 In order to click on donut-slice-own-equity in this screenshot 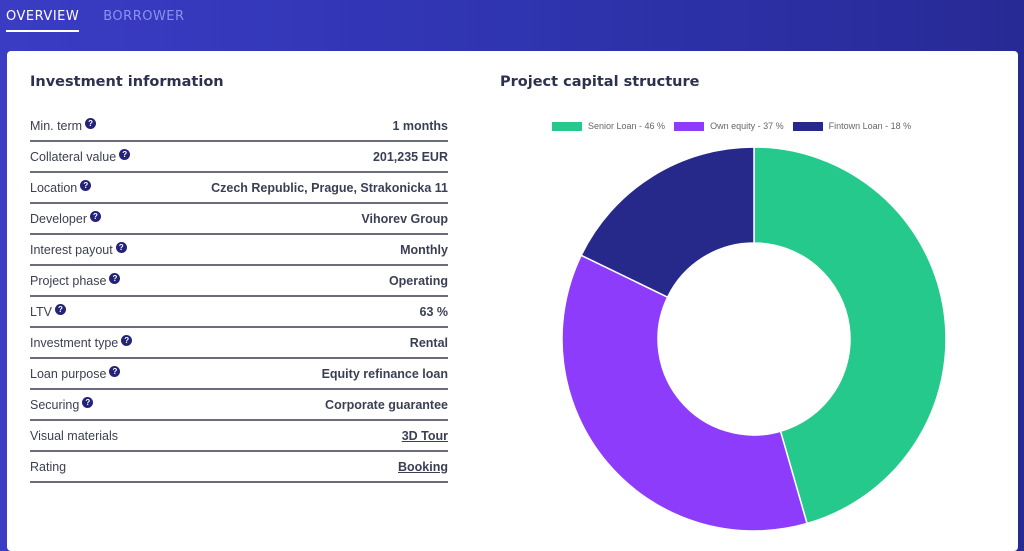, I will do `click(684, 393)`.